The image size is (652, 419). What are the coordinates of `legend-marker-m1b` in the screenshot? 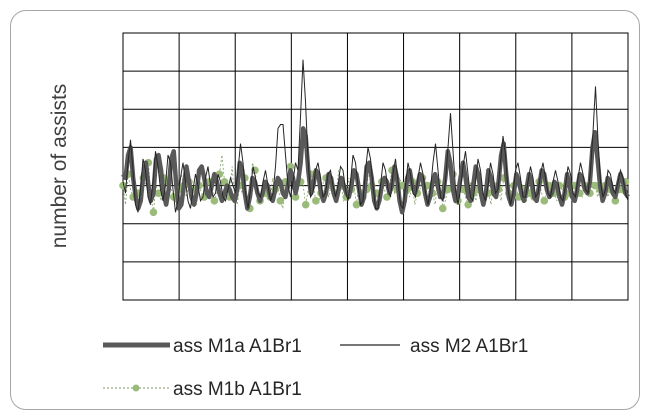 It's located at (136, 388).